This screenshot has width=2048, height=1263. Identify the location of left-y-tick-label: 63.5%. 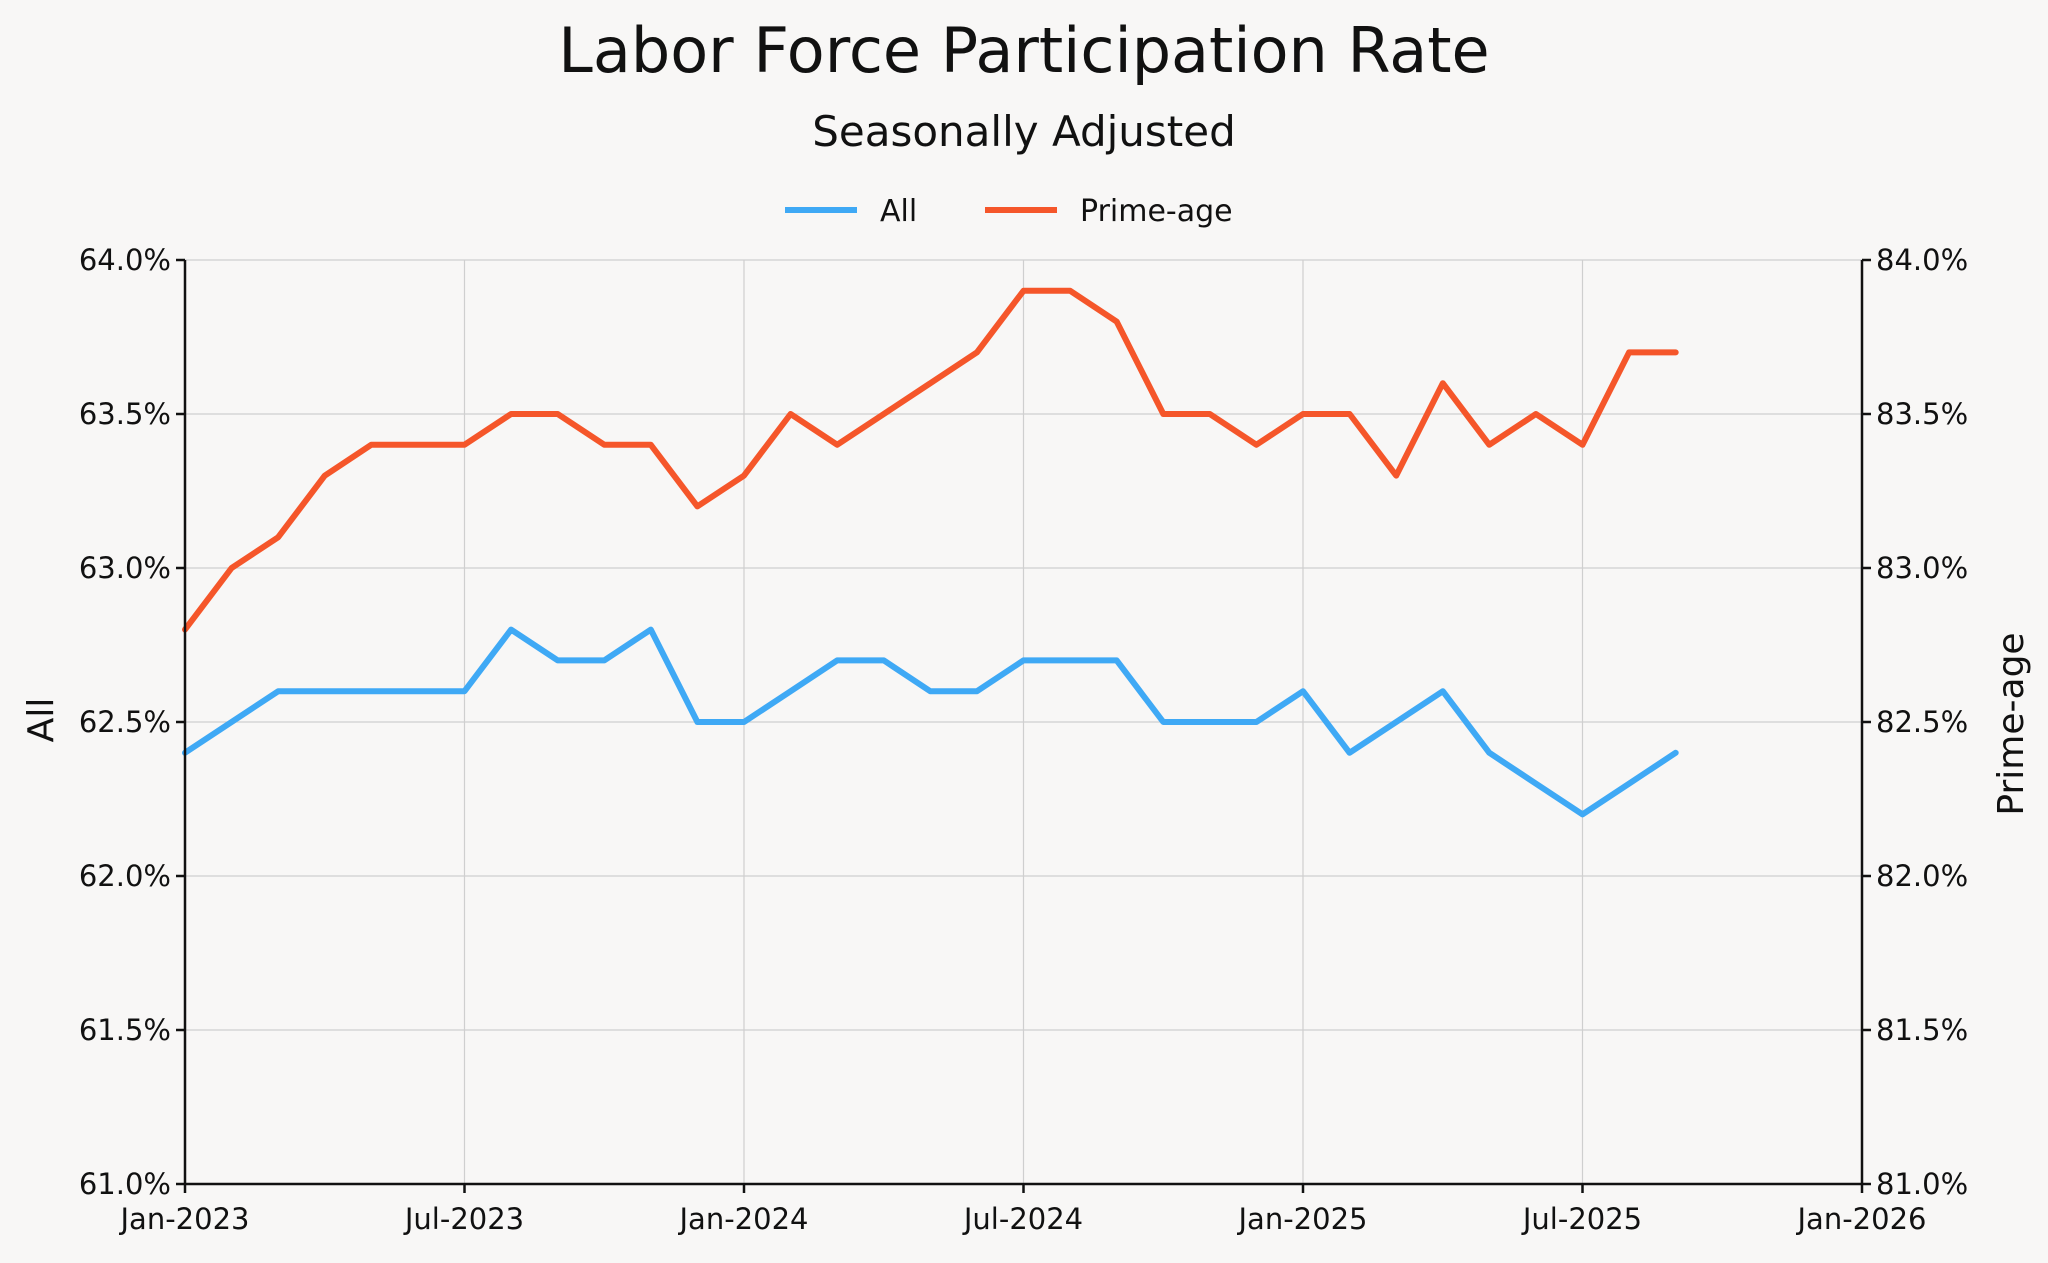
(125, 414).